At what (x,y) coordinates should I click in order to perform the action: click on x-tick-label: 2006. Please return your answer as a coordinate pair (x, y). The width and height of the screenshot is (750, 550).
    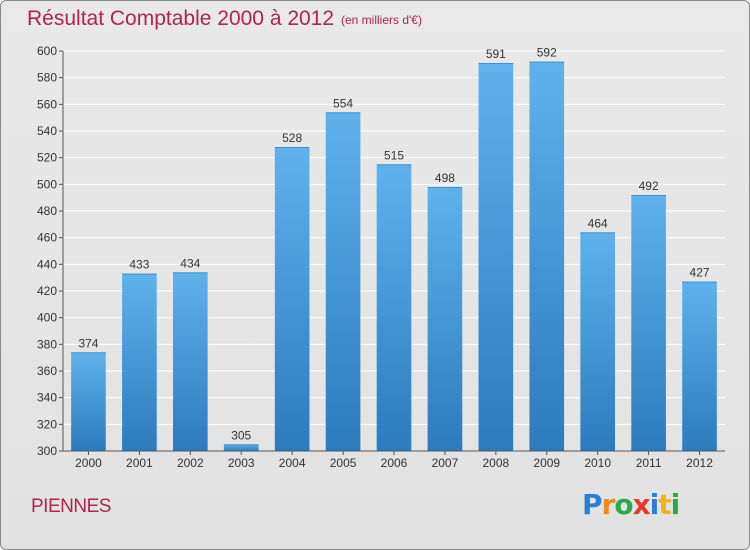
    Looking at the image, I should click on (394, 463).